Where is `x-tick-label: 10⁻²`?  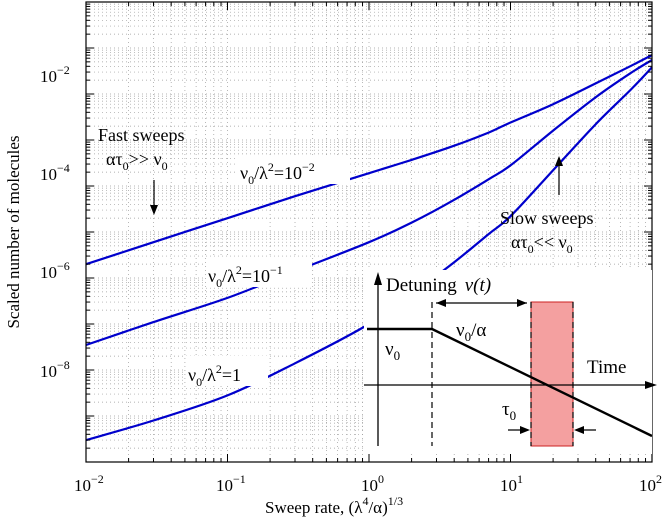
x-tick-label: 10⁻² is located at coordinates (89, 483).